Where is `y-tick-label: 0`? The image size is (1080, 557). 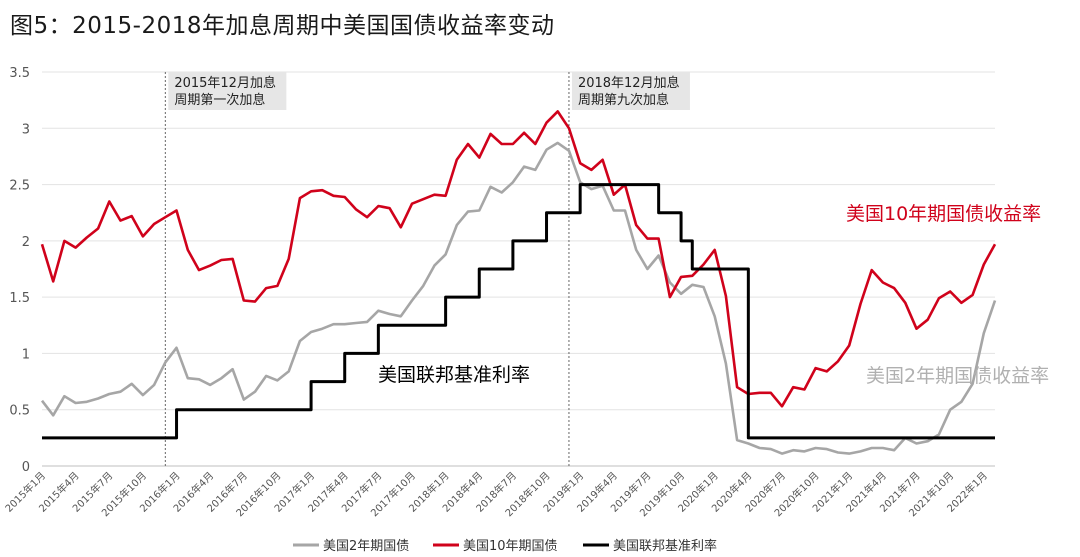
y-tick-label: 0 is located at coordinates (26, 467).